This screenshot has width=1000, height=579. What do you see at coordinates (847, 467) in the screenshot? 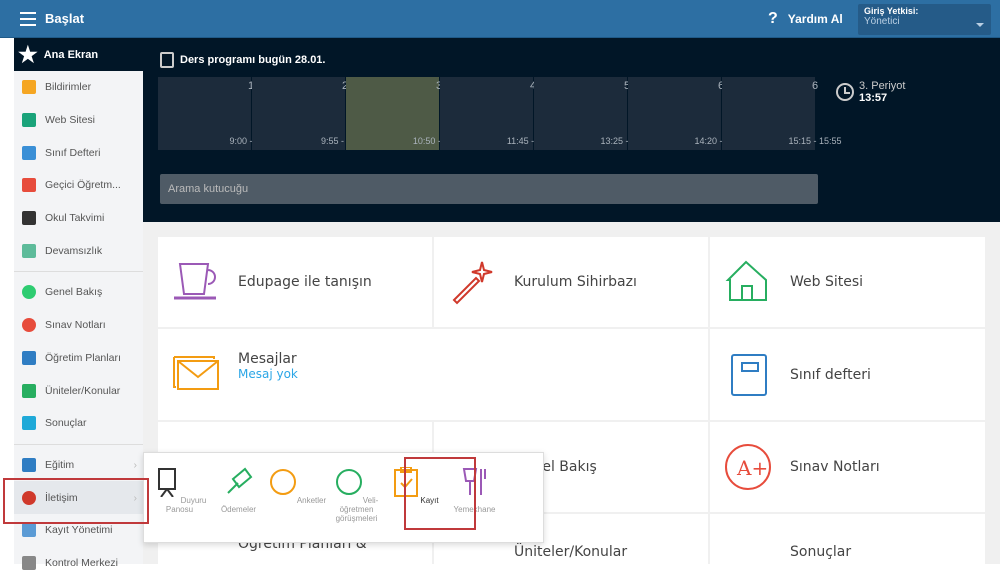
I see `tile-exam-grades: A+ Sınav Notları` at bounding box center [847, 467].